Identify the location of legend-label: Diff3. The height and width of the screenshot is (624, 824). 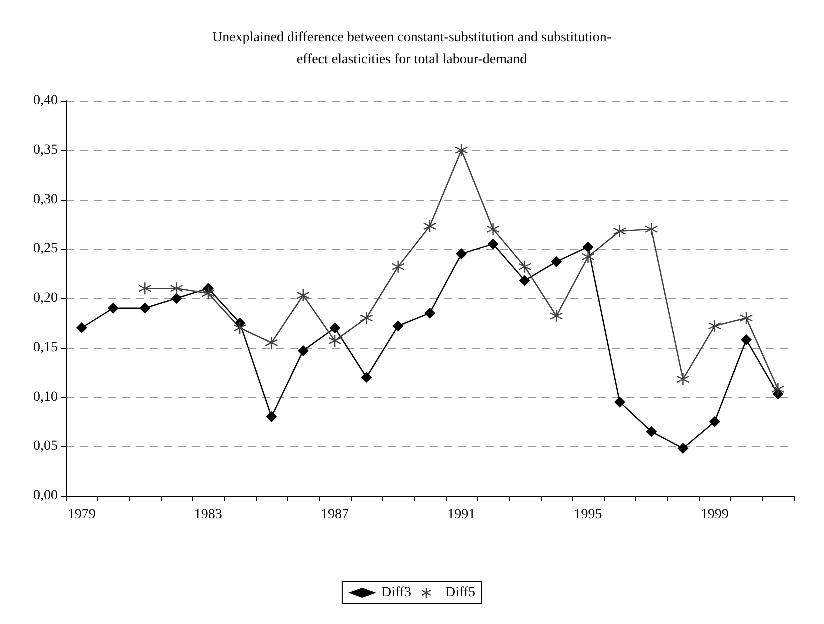
(396, 593).